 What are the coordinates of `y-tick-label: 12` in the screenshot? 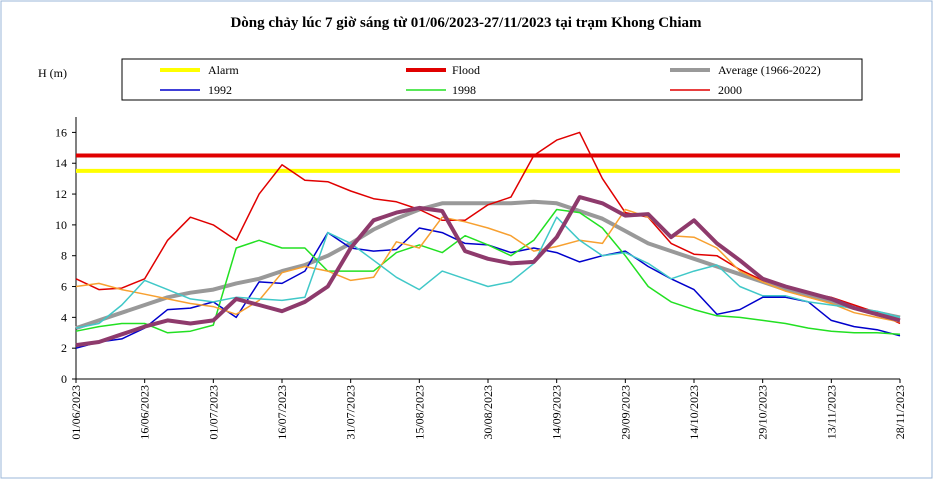 It's located at (61, 194).